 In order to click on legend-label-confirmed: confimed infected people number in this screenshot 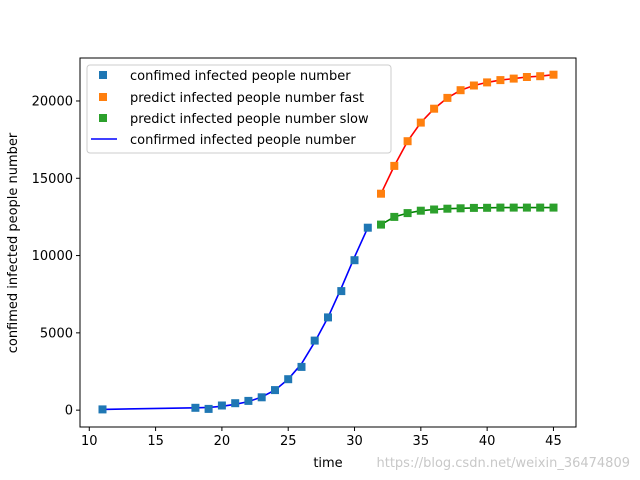, I will do `click(240, 76)`.